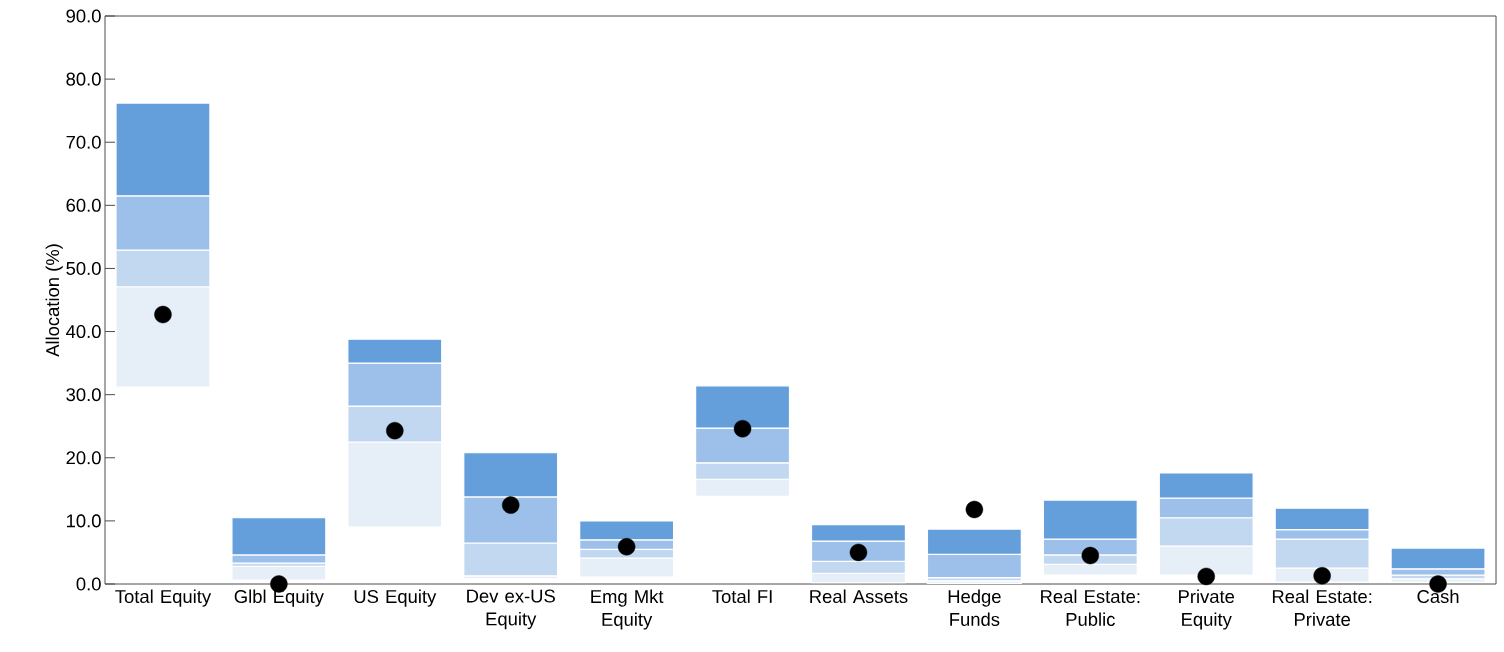 Image resolution: width=1504 pixels, height=652 pixels. Describe the element at coordinates (742, 596) in the screenshot. I see `x-tick-label: Total FI` at that location.